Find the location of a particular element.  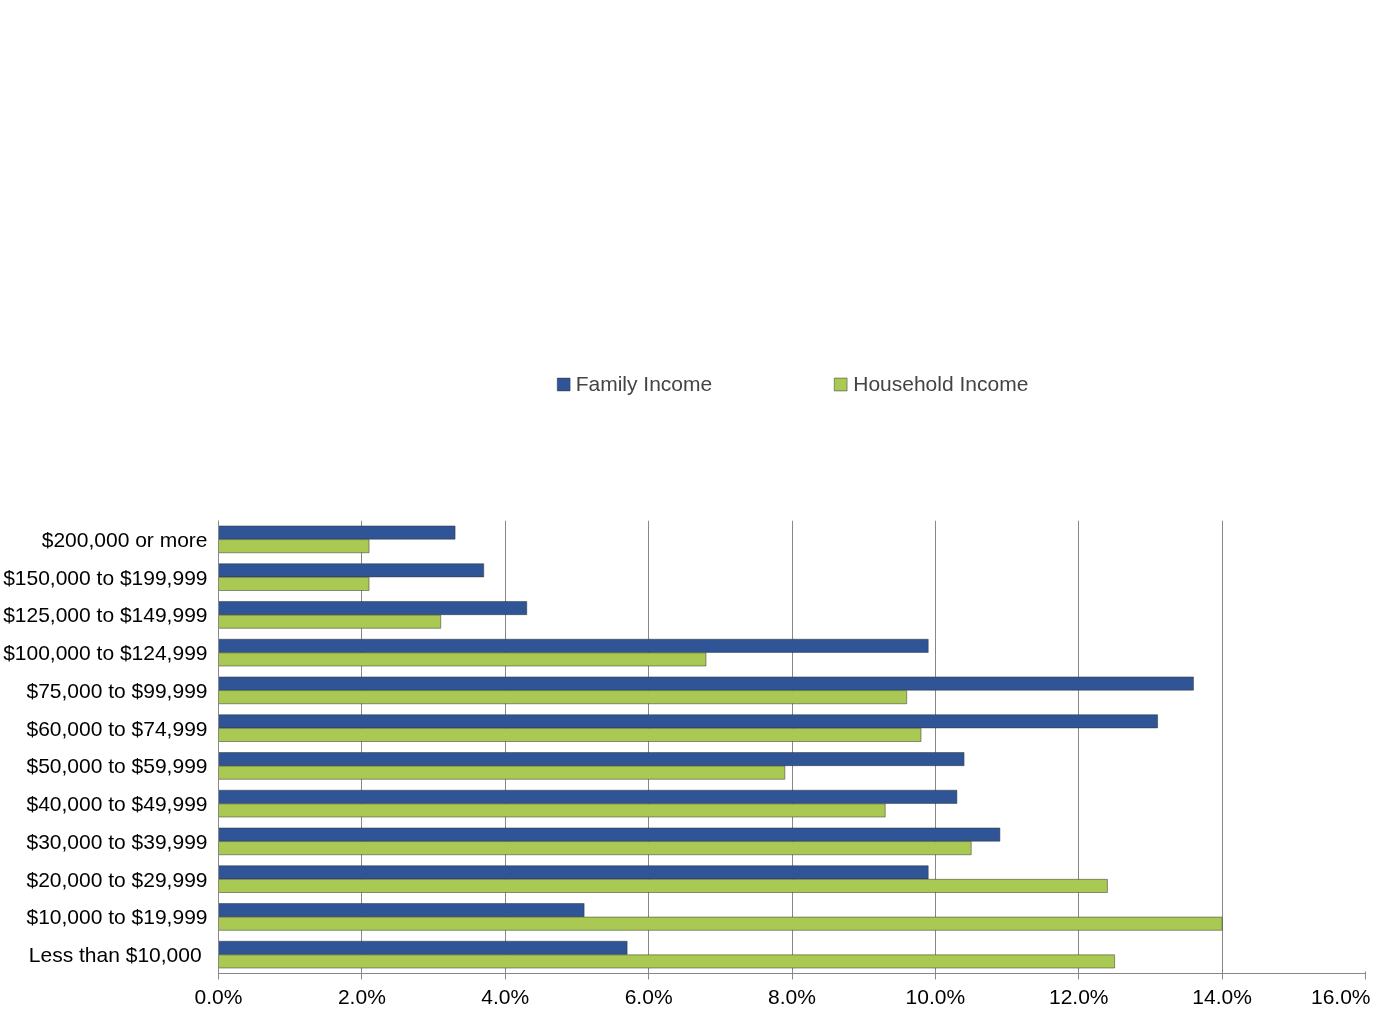

y-tick-label: $20,000 to $29,999 is located at coordinates (117, 879).